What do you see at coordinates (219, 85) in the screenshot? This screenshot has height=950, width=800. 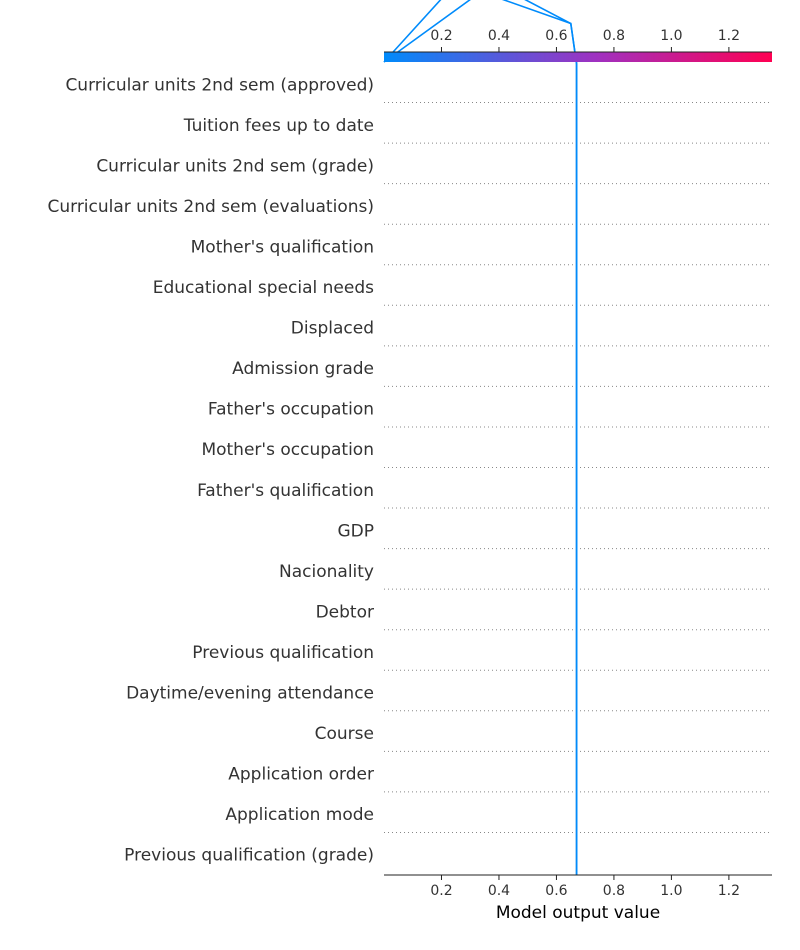 I see `feature-label: Curricular units 2nd sem (approved)` at bounding box center [219, 85].